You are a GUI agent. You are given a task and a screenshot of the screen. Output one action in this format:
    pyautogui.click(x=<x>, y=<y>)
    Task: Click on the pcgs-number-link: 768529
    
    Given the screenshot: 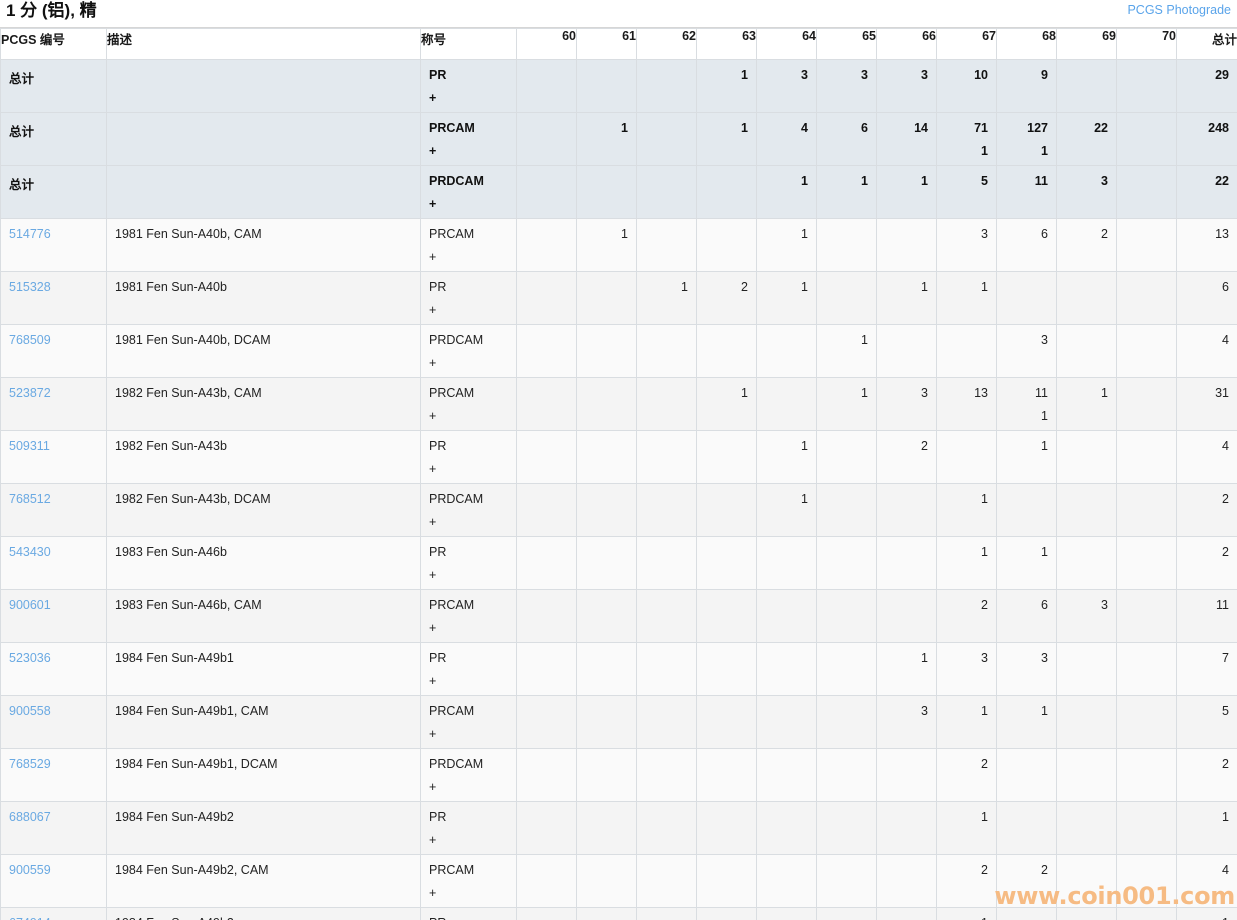 What is the action you would take?
    pyautogui.click(x=30, y=764)
    